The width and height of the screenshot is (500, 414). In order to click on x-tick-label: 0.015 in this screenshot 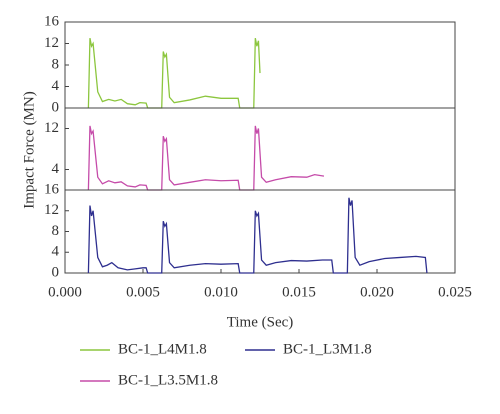, I will do `click(299, 292)`.